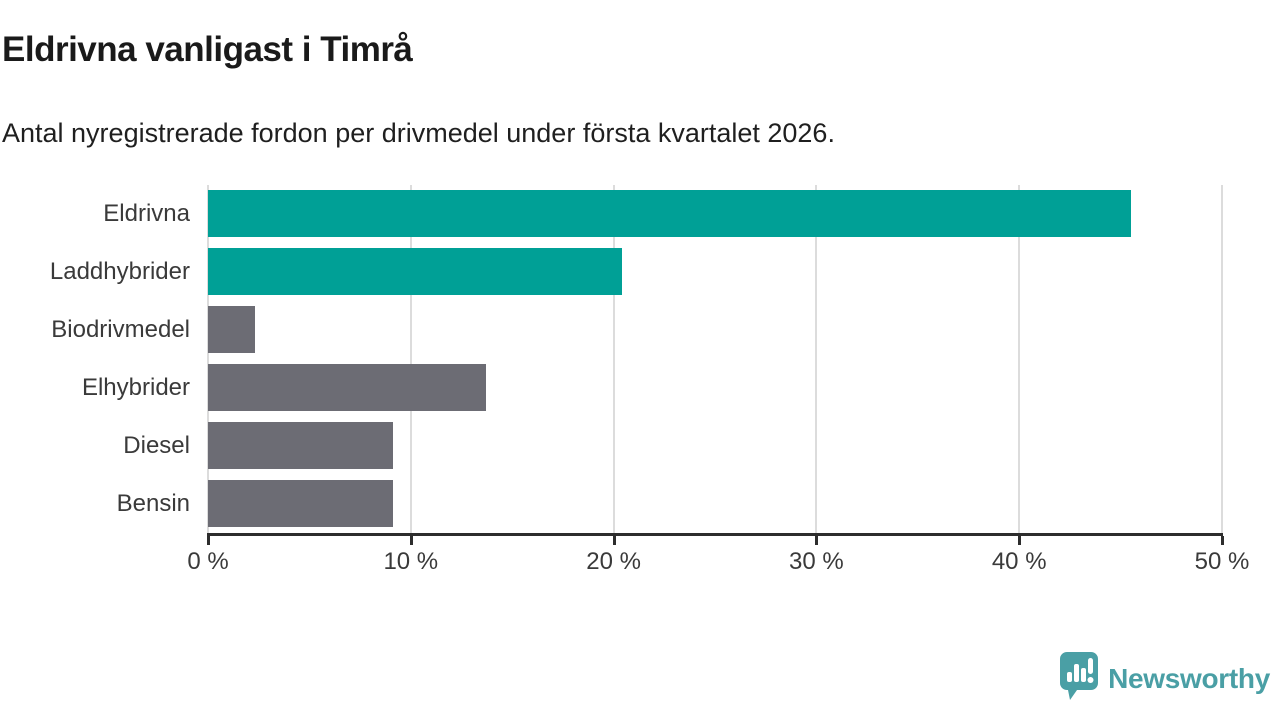  What do you see at coordinates (1189, 678) in the screenshot?
I see `brand-wordmark: Newsworthy` at bounding box center [1189, 678].